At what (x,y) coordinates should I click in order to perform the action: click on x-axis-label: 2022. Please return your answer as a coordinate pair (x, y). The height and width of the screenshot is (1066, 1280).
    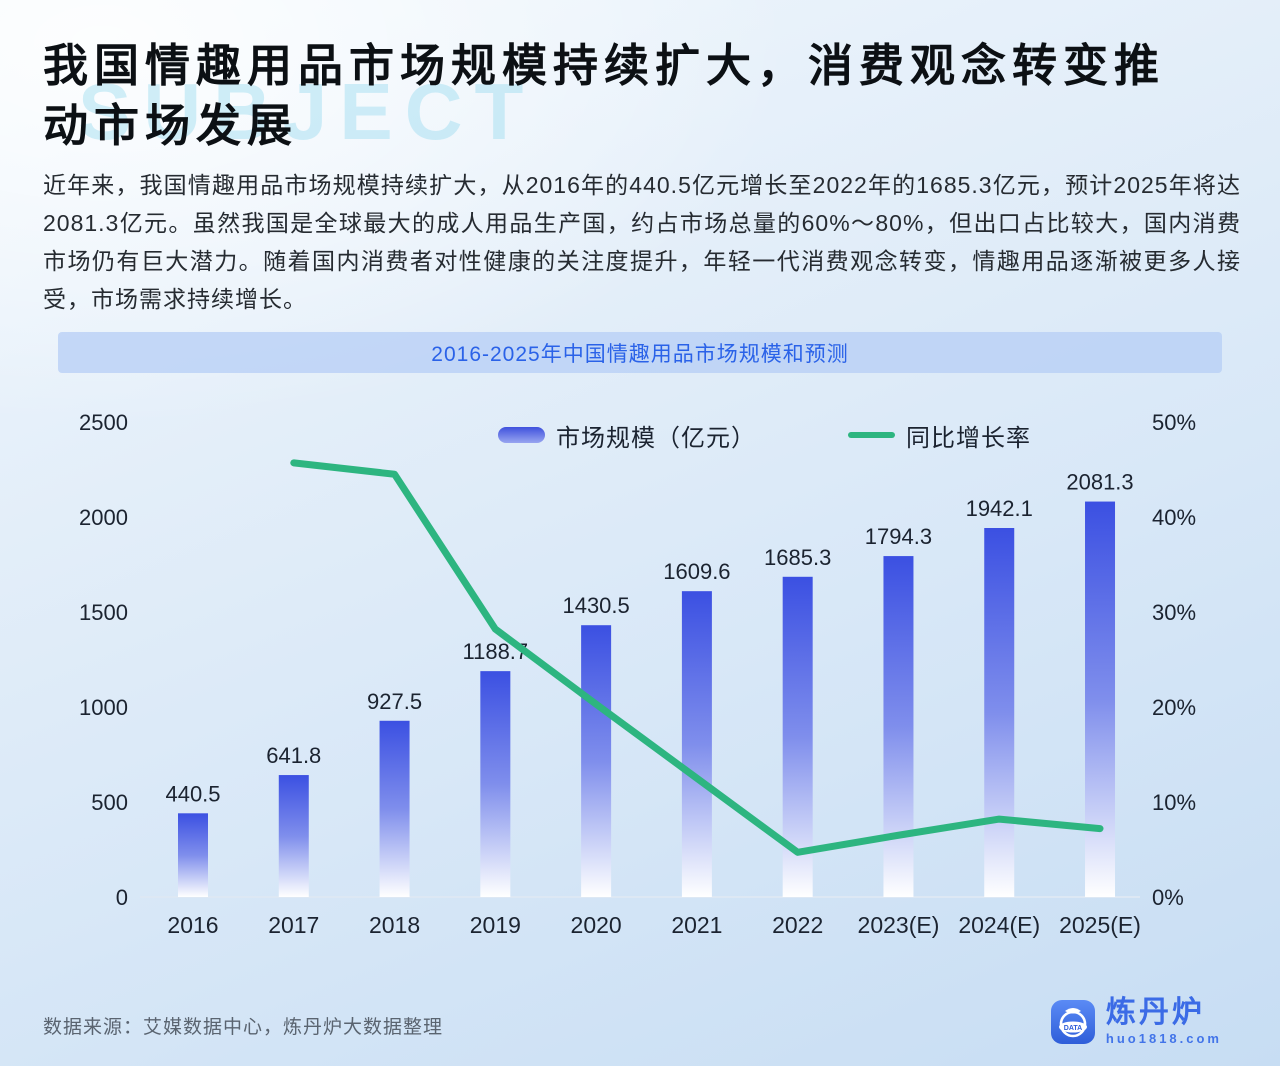
    Looking at the image, I should click on (797, 925).